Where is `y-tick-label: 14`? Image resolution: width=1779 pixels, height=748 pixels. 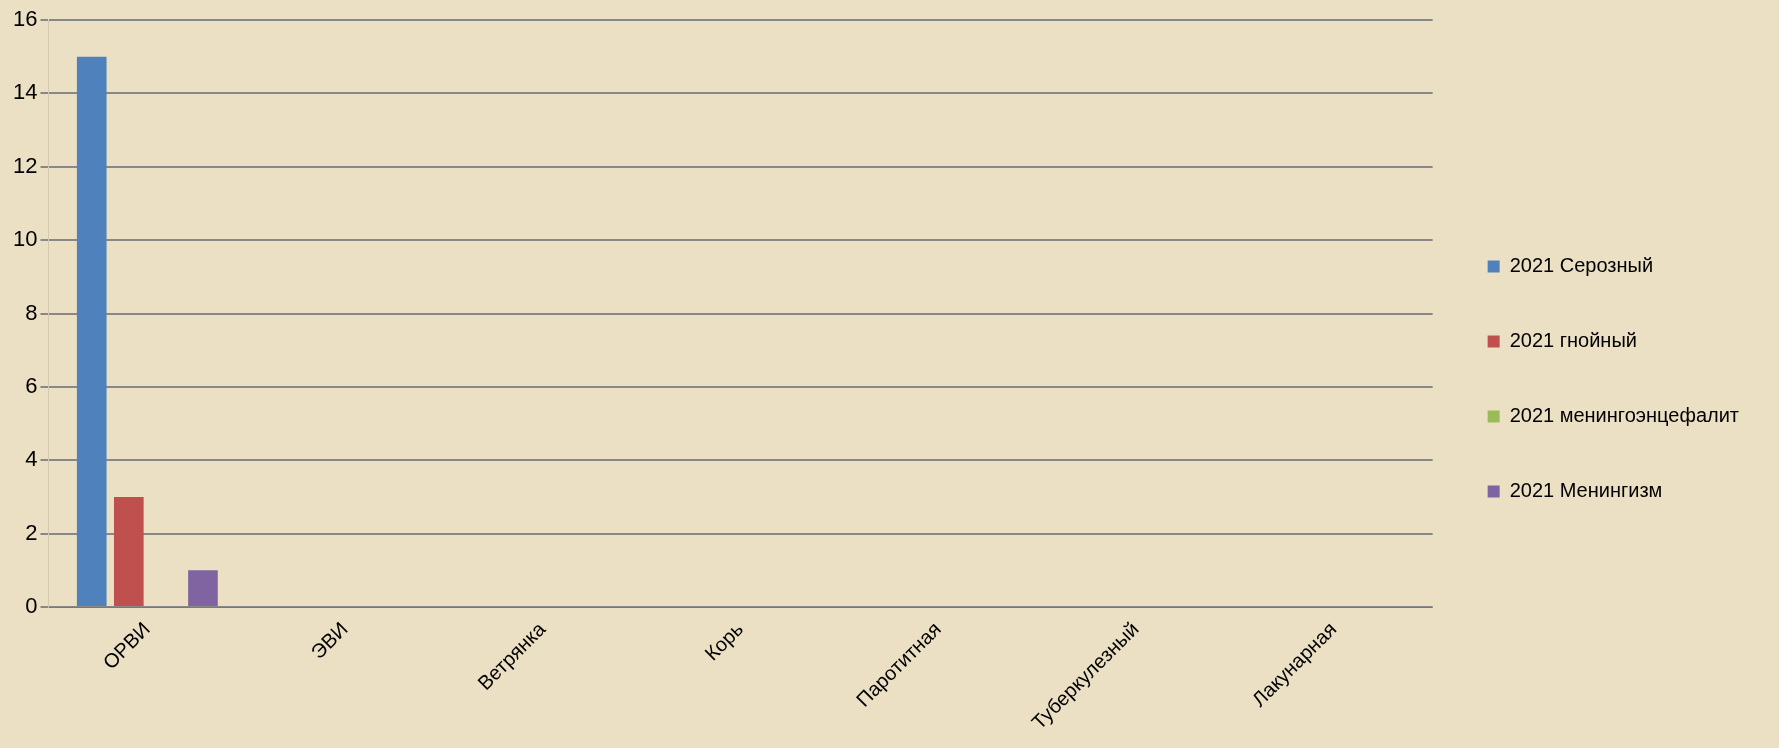
y-tick-label: 14 is located at coordinates (25, 92).